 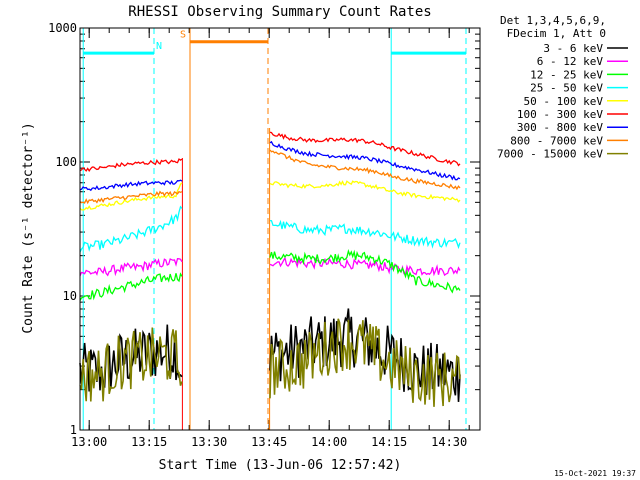 I want to click on y-tick-label: 1, so click(x=73, y=430).